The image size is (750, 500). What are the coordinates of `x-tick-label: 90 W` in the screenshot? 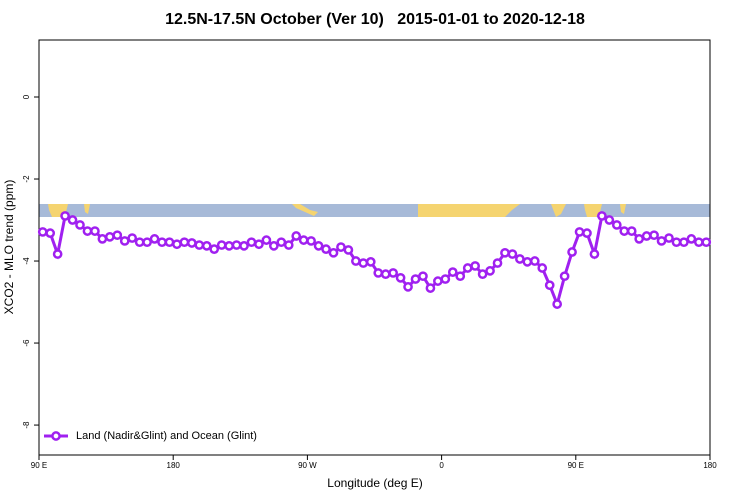 It's located at (307, 465).